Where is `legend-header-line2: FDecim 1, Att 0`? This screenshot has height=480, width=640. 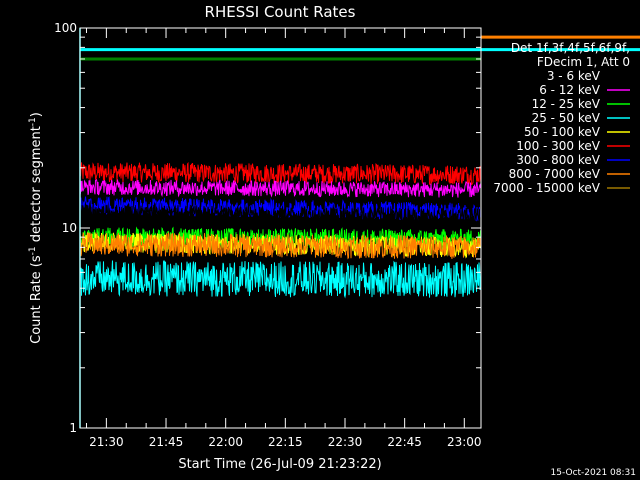
legend-header-line2: FDecim 1, Att 0 is located at coordinates (583, 62).